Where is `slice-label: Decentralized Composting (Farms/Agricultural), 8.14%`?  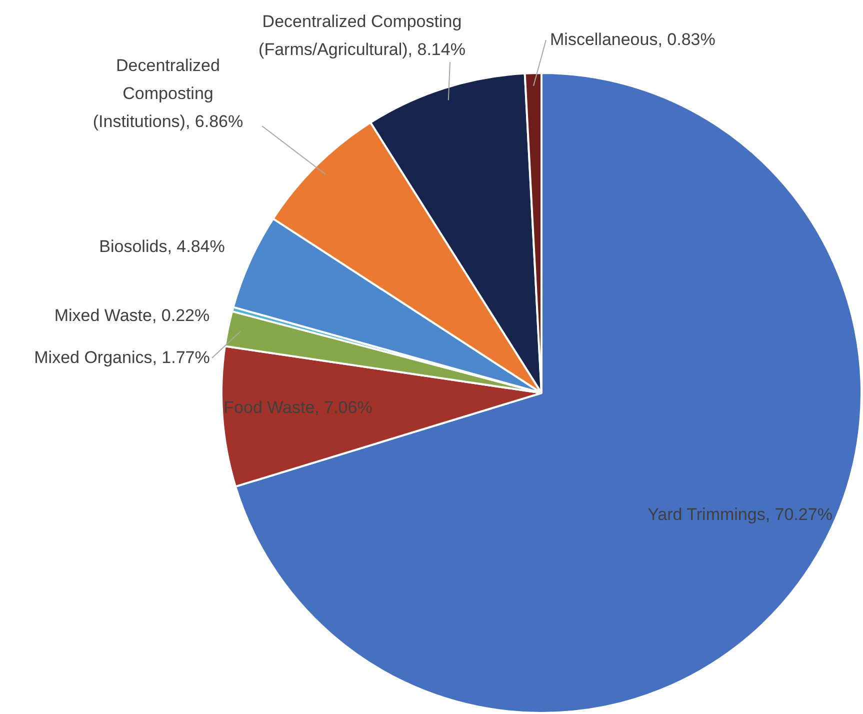
slice-label: Decentralized Composting (Farms/Agricultural), 8.14% is located at coordinates (362, 36).